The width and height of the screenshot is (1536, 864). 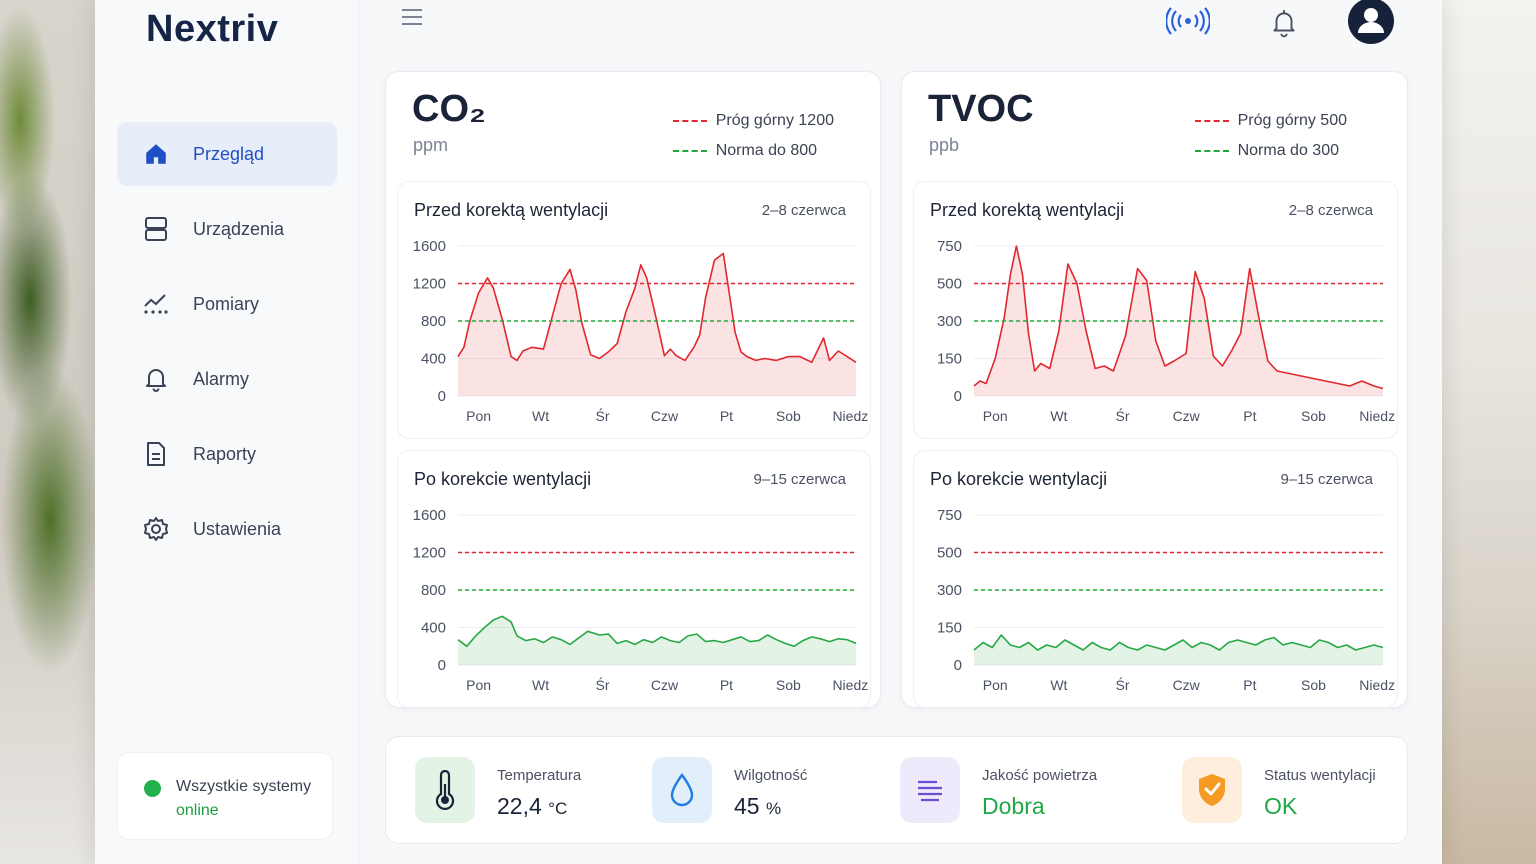 What do you see at coordinates (227, 229) in the screenshot?
I see `sidebar-item-urzadzenia: Urządzenia` at bounding box center [227, 229].